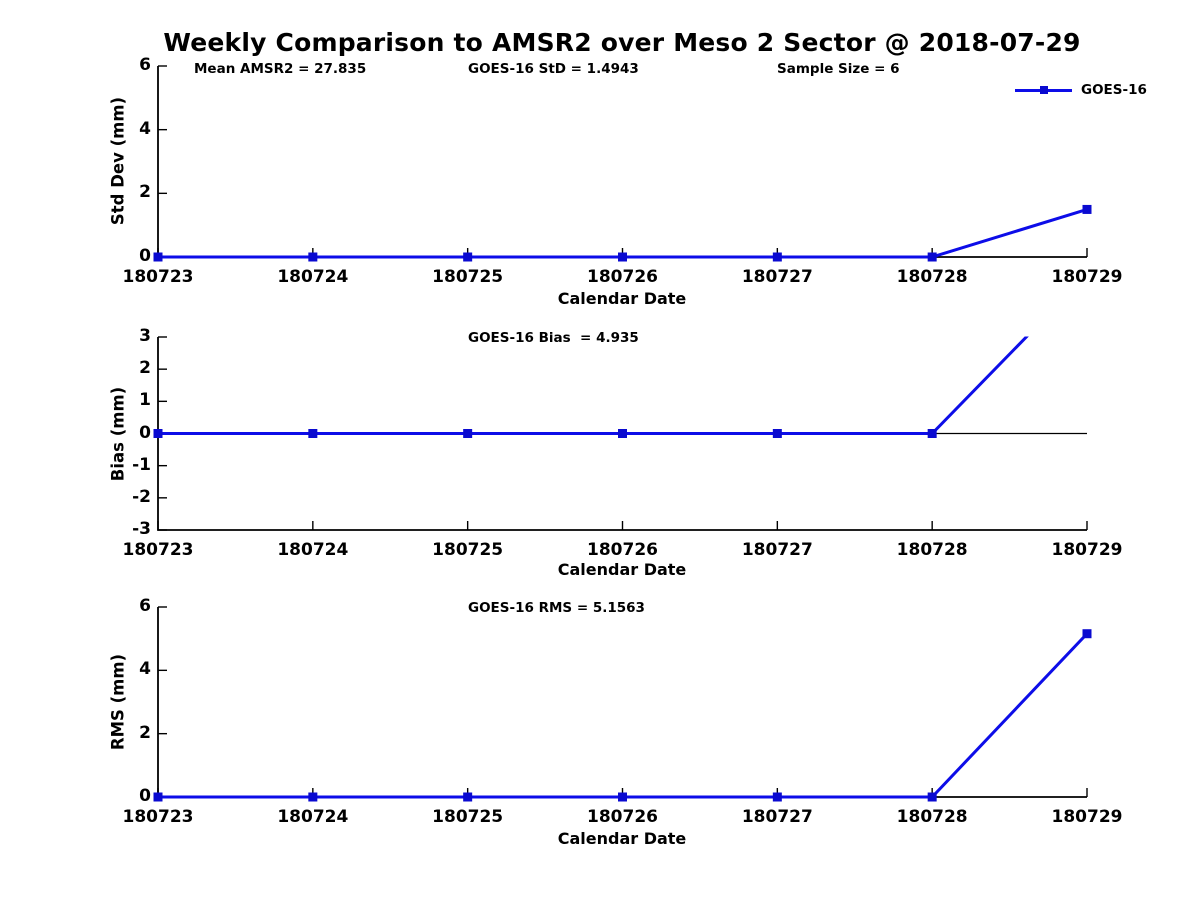  Describe the element at coordinates (556, 608) in the screenshot. I see `rms-annotation: GOES-16 RMS = 5.1563` at that location.